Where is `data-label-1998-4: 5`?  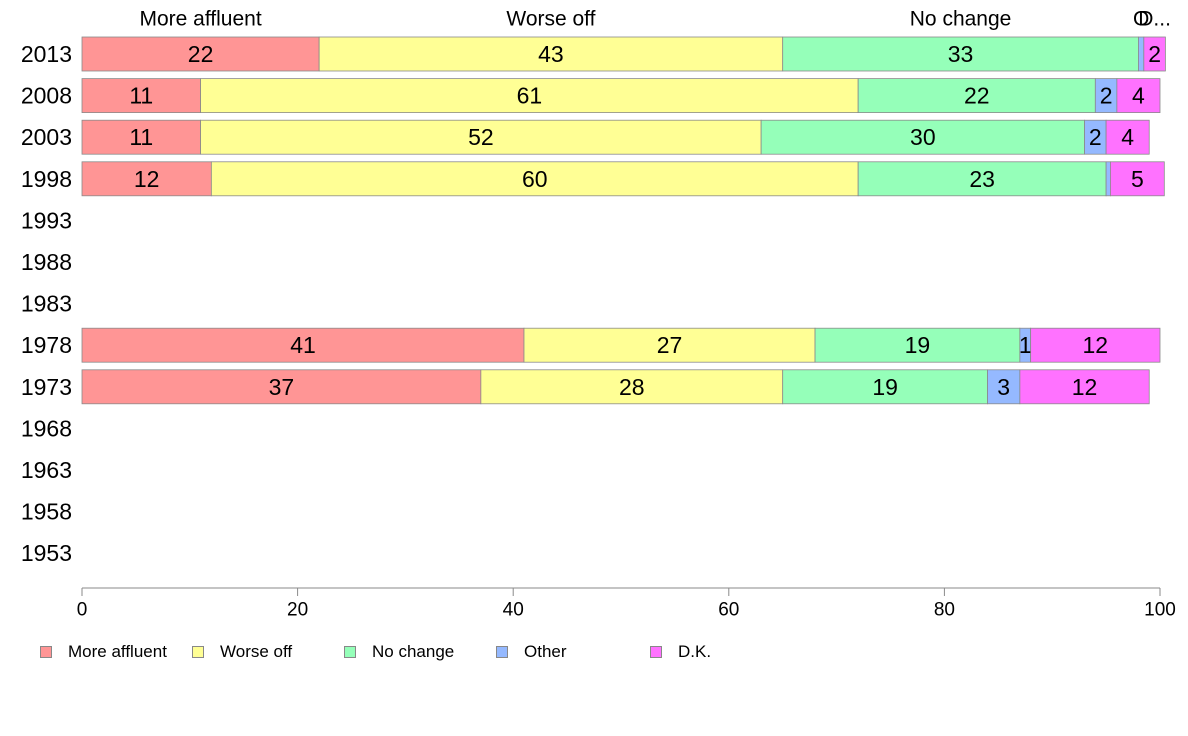
data-label-1998-4: 5 is located at coordinates (1137, 179).